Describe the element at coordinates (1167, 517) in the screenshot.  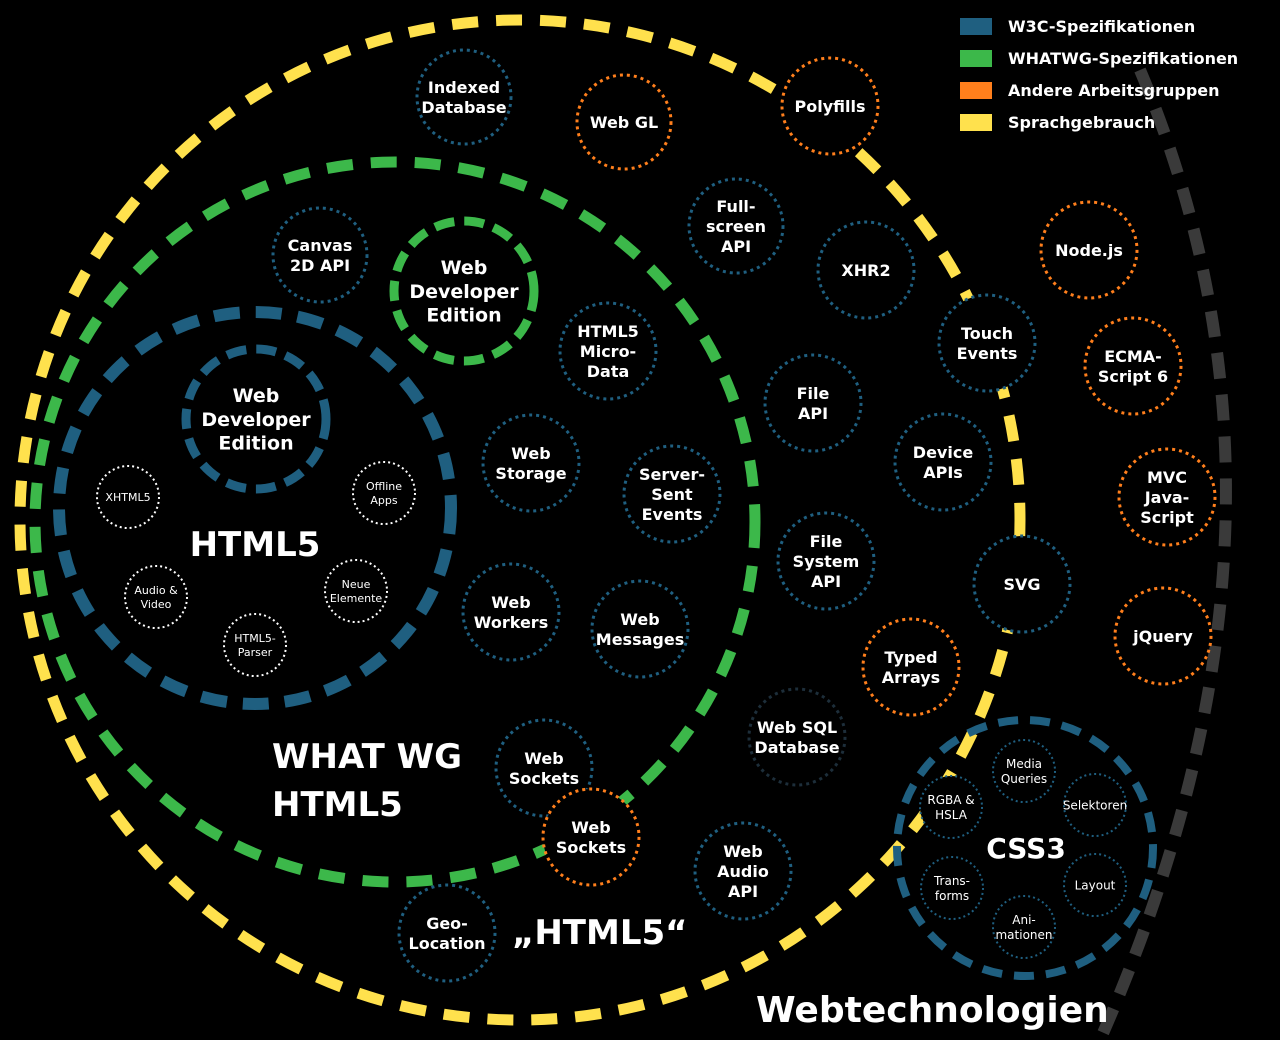
I see `node-label-mvc: Script` at that location.